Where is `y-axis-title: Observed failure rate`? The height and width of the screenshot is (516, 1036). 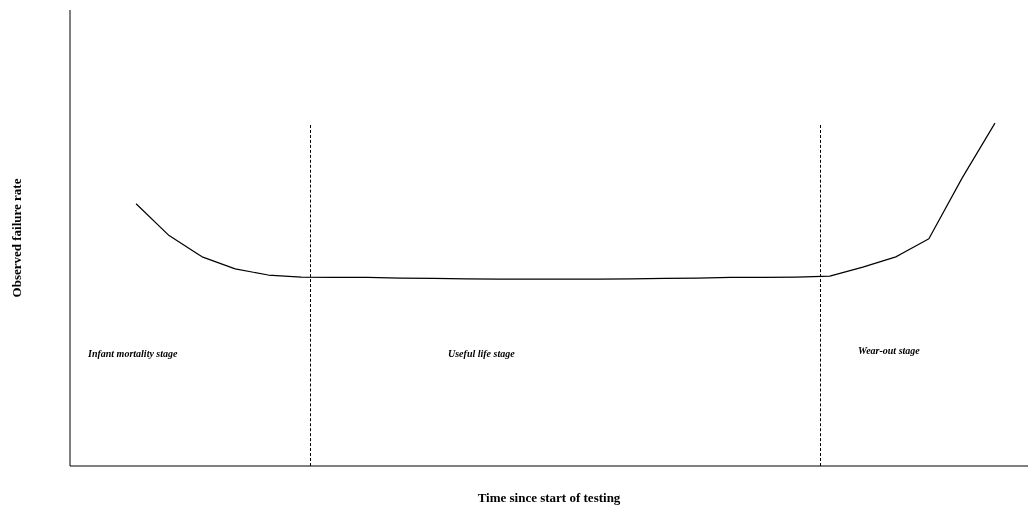
y-axis-title: Observed failure rate is located at coordinates (16, 238).